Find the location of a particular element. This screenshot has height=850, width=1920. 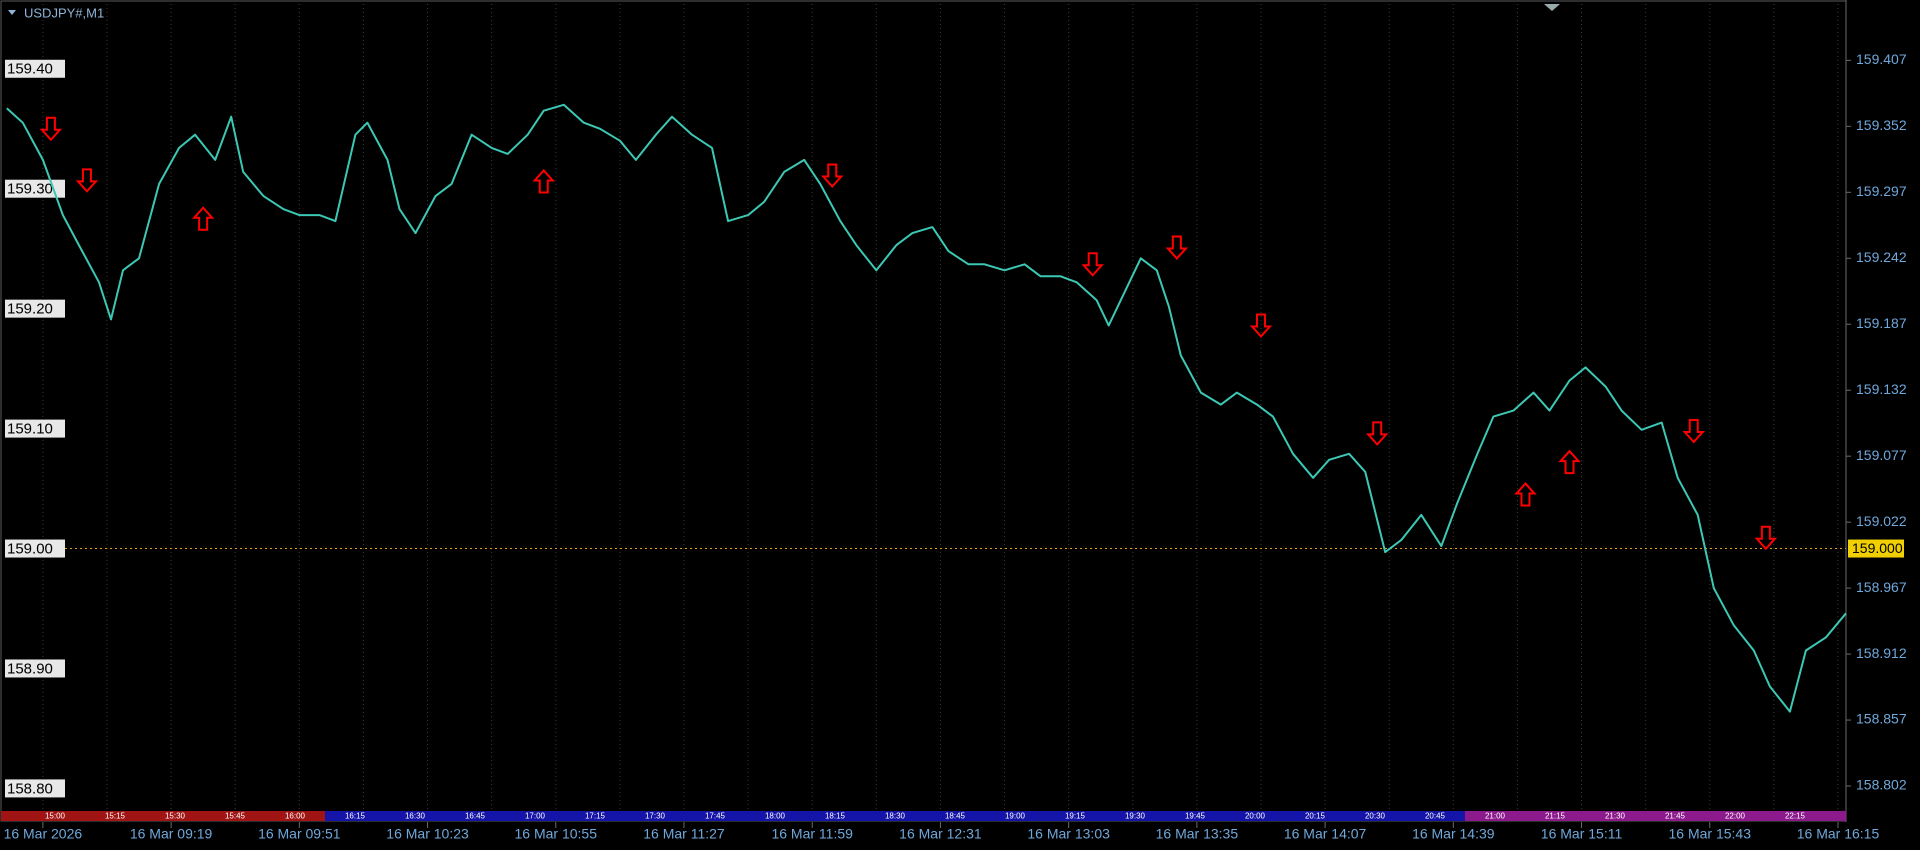

level-label: 158.90 is located at coordinates (30, 668).